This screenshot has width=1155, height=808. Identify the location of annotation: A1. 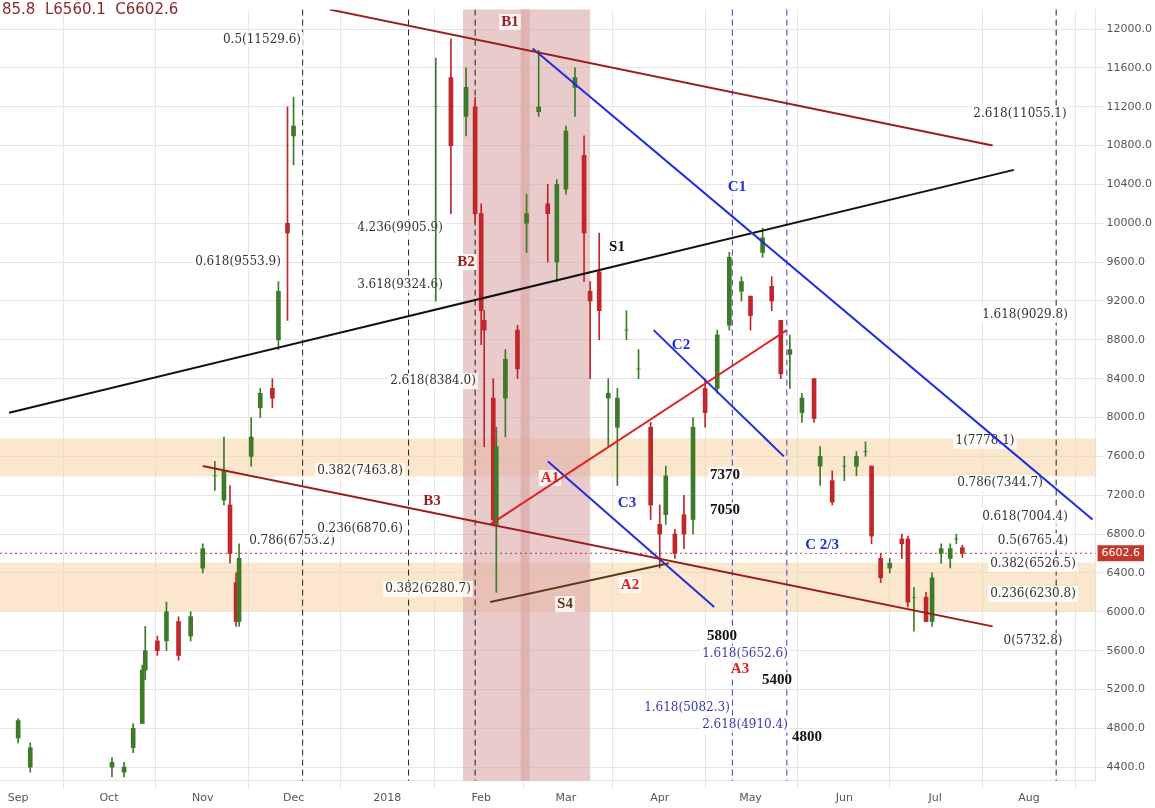
(550, 476).